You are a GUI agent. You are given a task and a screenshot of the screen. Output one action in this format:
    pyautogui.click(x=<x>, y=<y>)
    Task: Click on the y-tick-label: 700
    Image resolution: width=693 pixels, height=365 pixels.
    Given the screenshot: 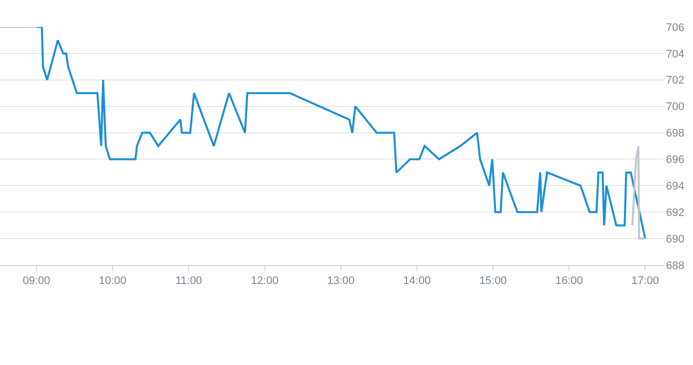 What is the action you would take?
    pyautogui.click(x=675, y=107)
    